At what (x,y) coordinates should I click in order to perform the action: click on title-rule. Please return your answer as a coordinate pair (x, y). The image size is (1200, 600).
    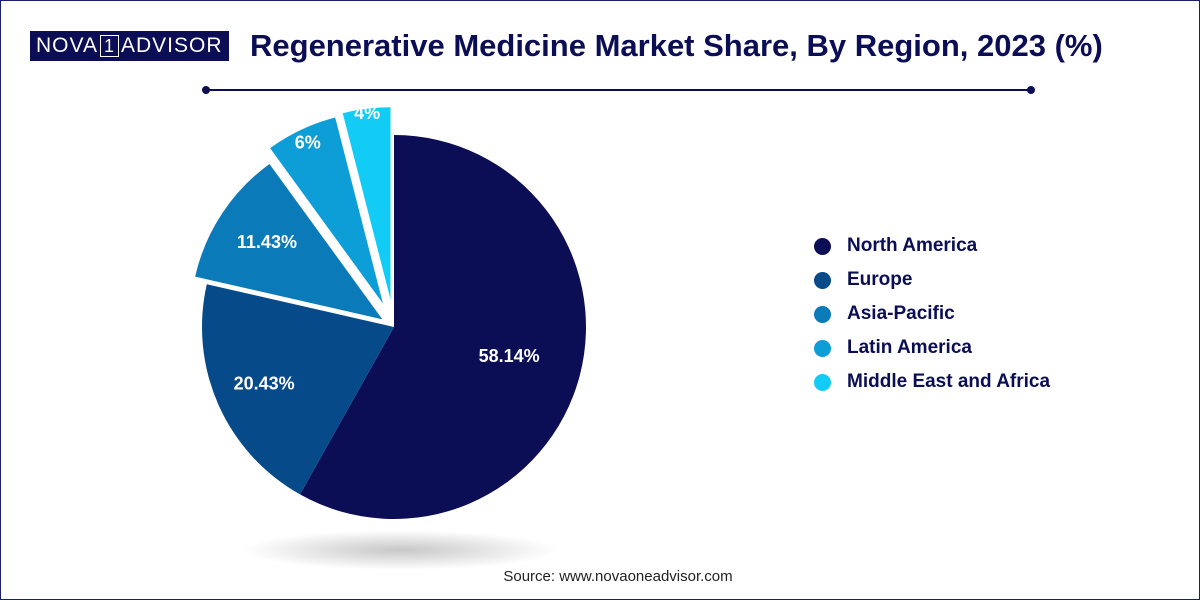
    Looking at the image, I should click on (619, 90).